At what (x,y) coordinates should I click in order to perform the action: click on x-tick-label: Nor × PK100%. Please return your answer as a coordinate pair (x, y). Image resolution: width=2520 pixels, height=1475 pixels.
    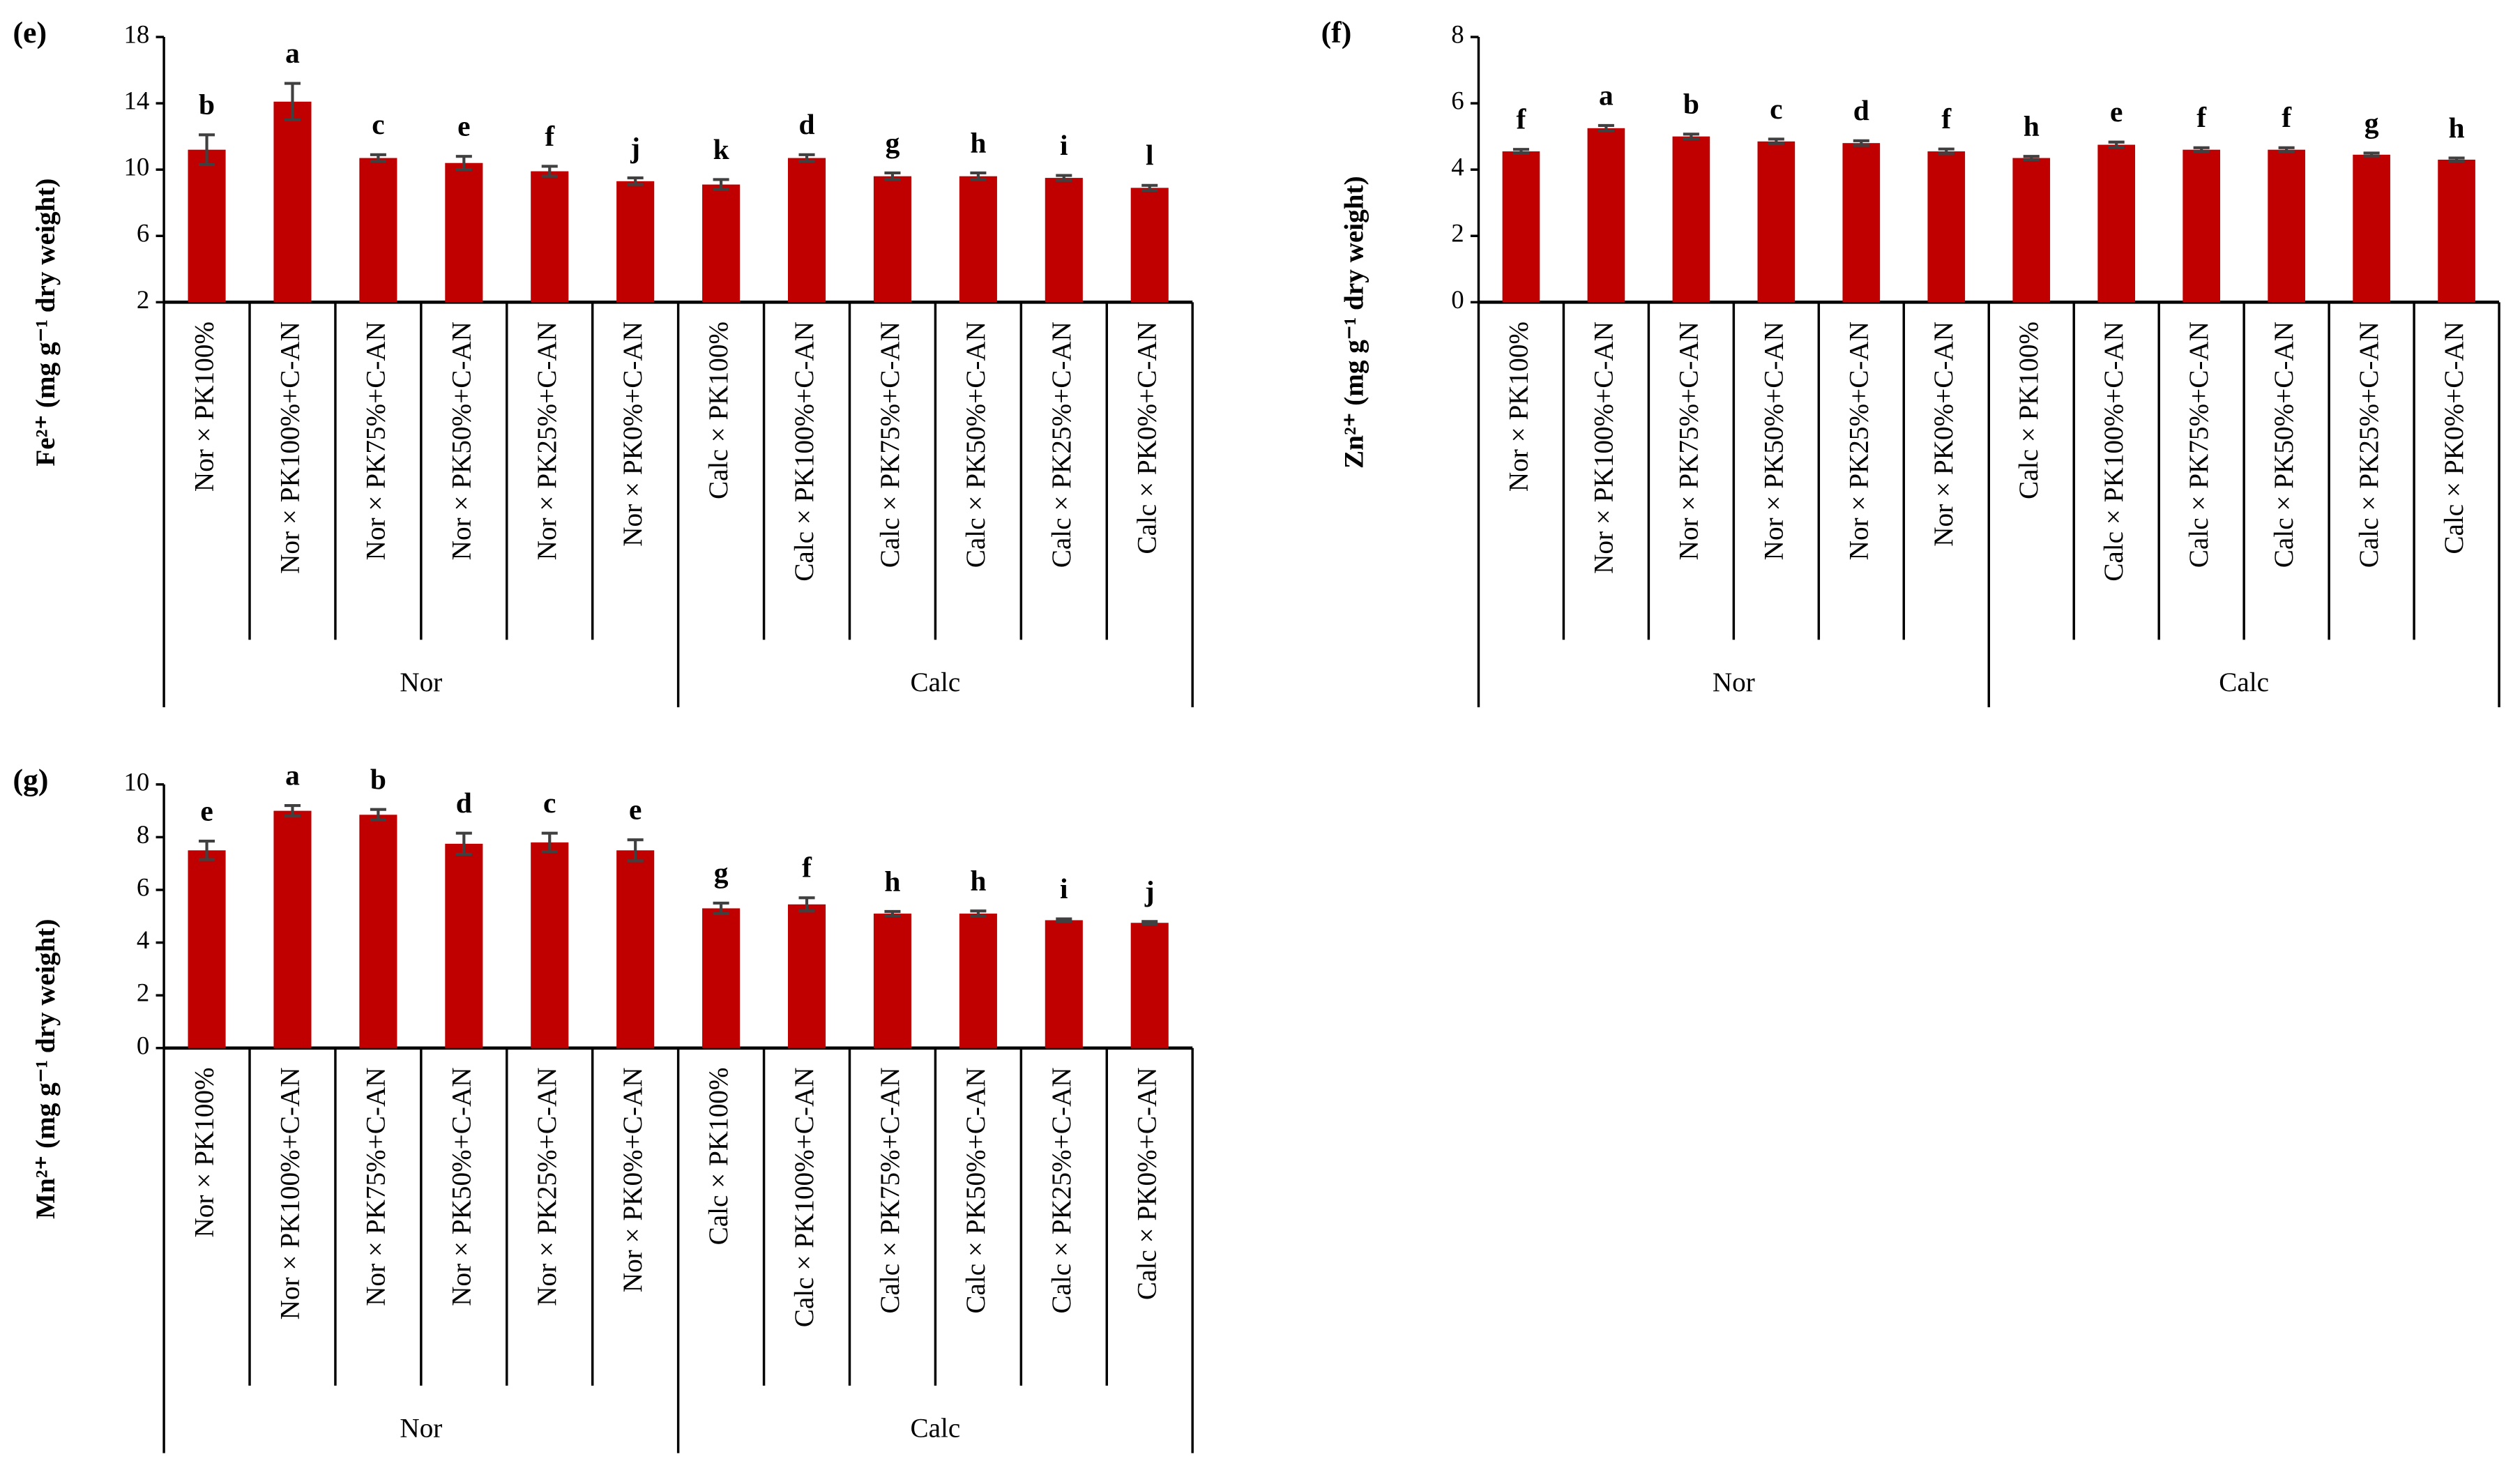
    Looking at the image, I should click on (205, 407).